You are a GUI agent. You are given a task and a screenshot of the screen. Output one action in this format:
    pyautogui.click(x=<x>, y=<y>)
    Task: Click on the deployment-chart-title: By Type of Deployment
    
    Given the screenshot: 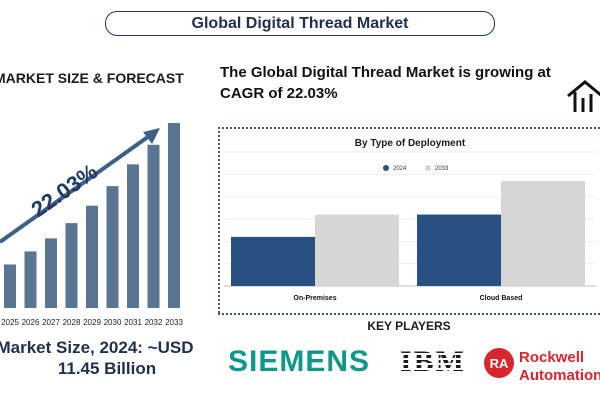 What is the action you would take?
    pyautogui.click(x=410, y=143)
    